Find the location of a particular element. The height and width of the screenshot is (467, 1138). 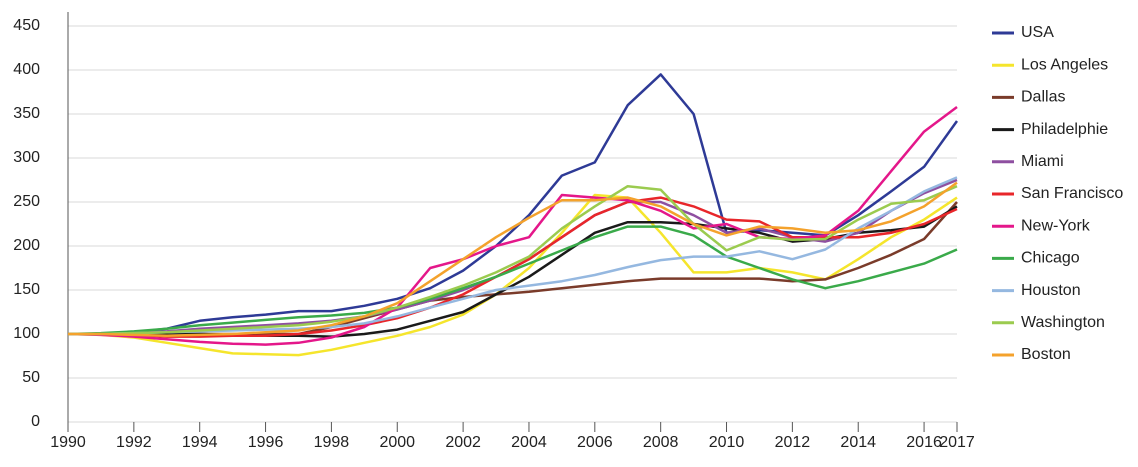

x-tick-label: 2016 is located at coordinates (924, 442).